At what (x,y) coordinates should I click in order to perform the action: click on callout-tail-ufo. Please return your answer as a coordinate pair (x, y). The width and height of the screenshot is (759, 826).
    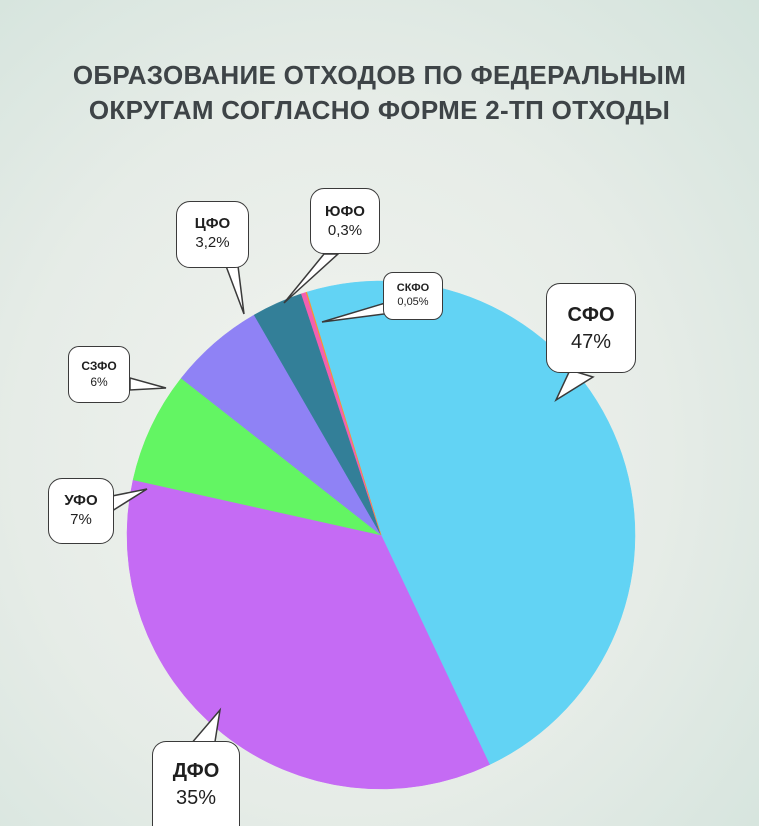
    Looking at the image, I should click on (129, 500).